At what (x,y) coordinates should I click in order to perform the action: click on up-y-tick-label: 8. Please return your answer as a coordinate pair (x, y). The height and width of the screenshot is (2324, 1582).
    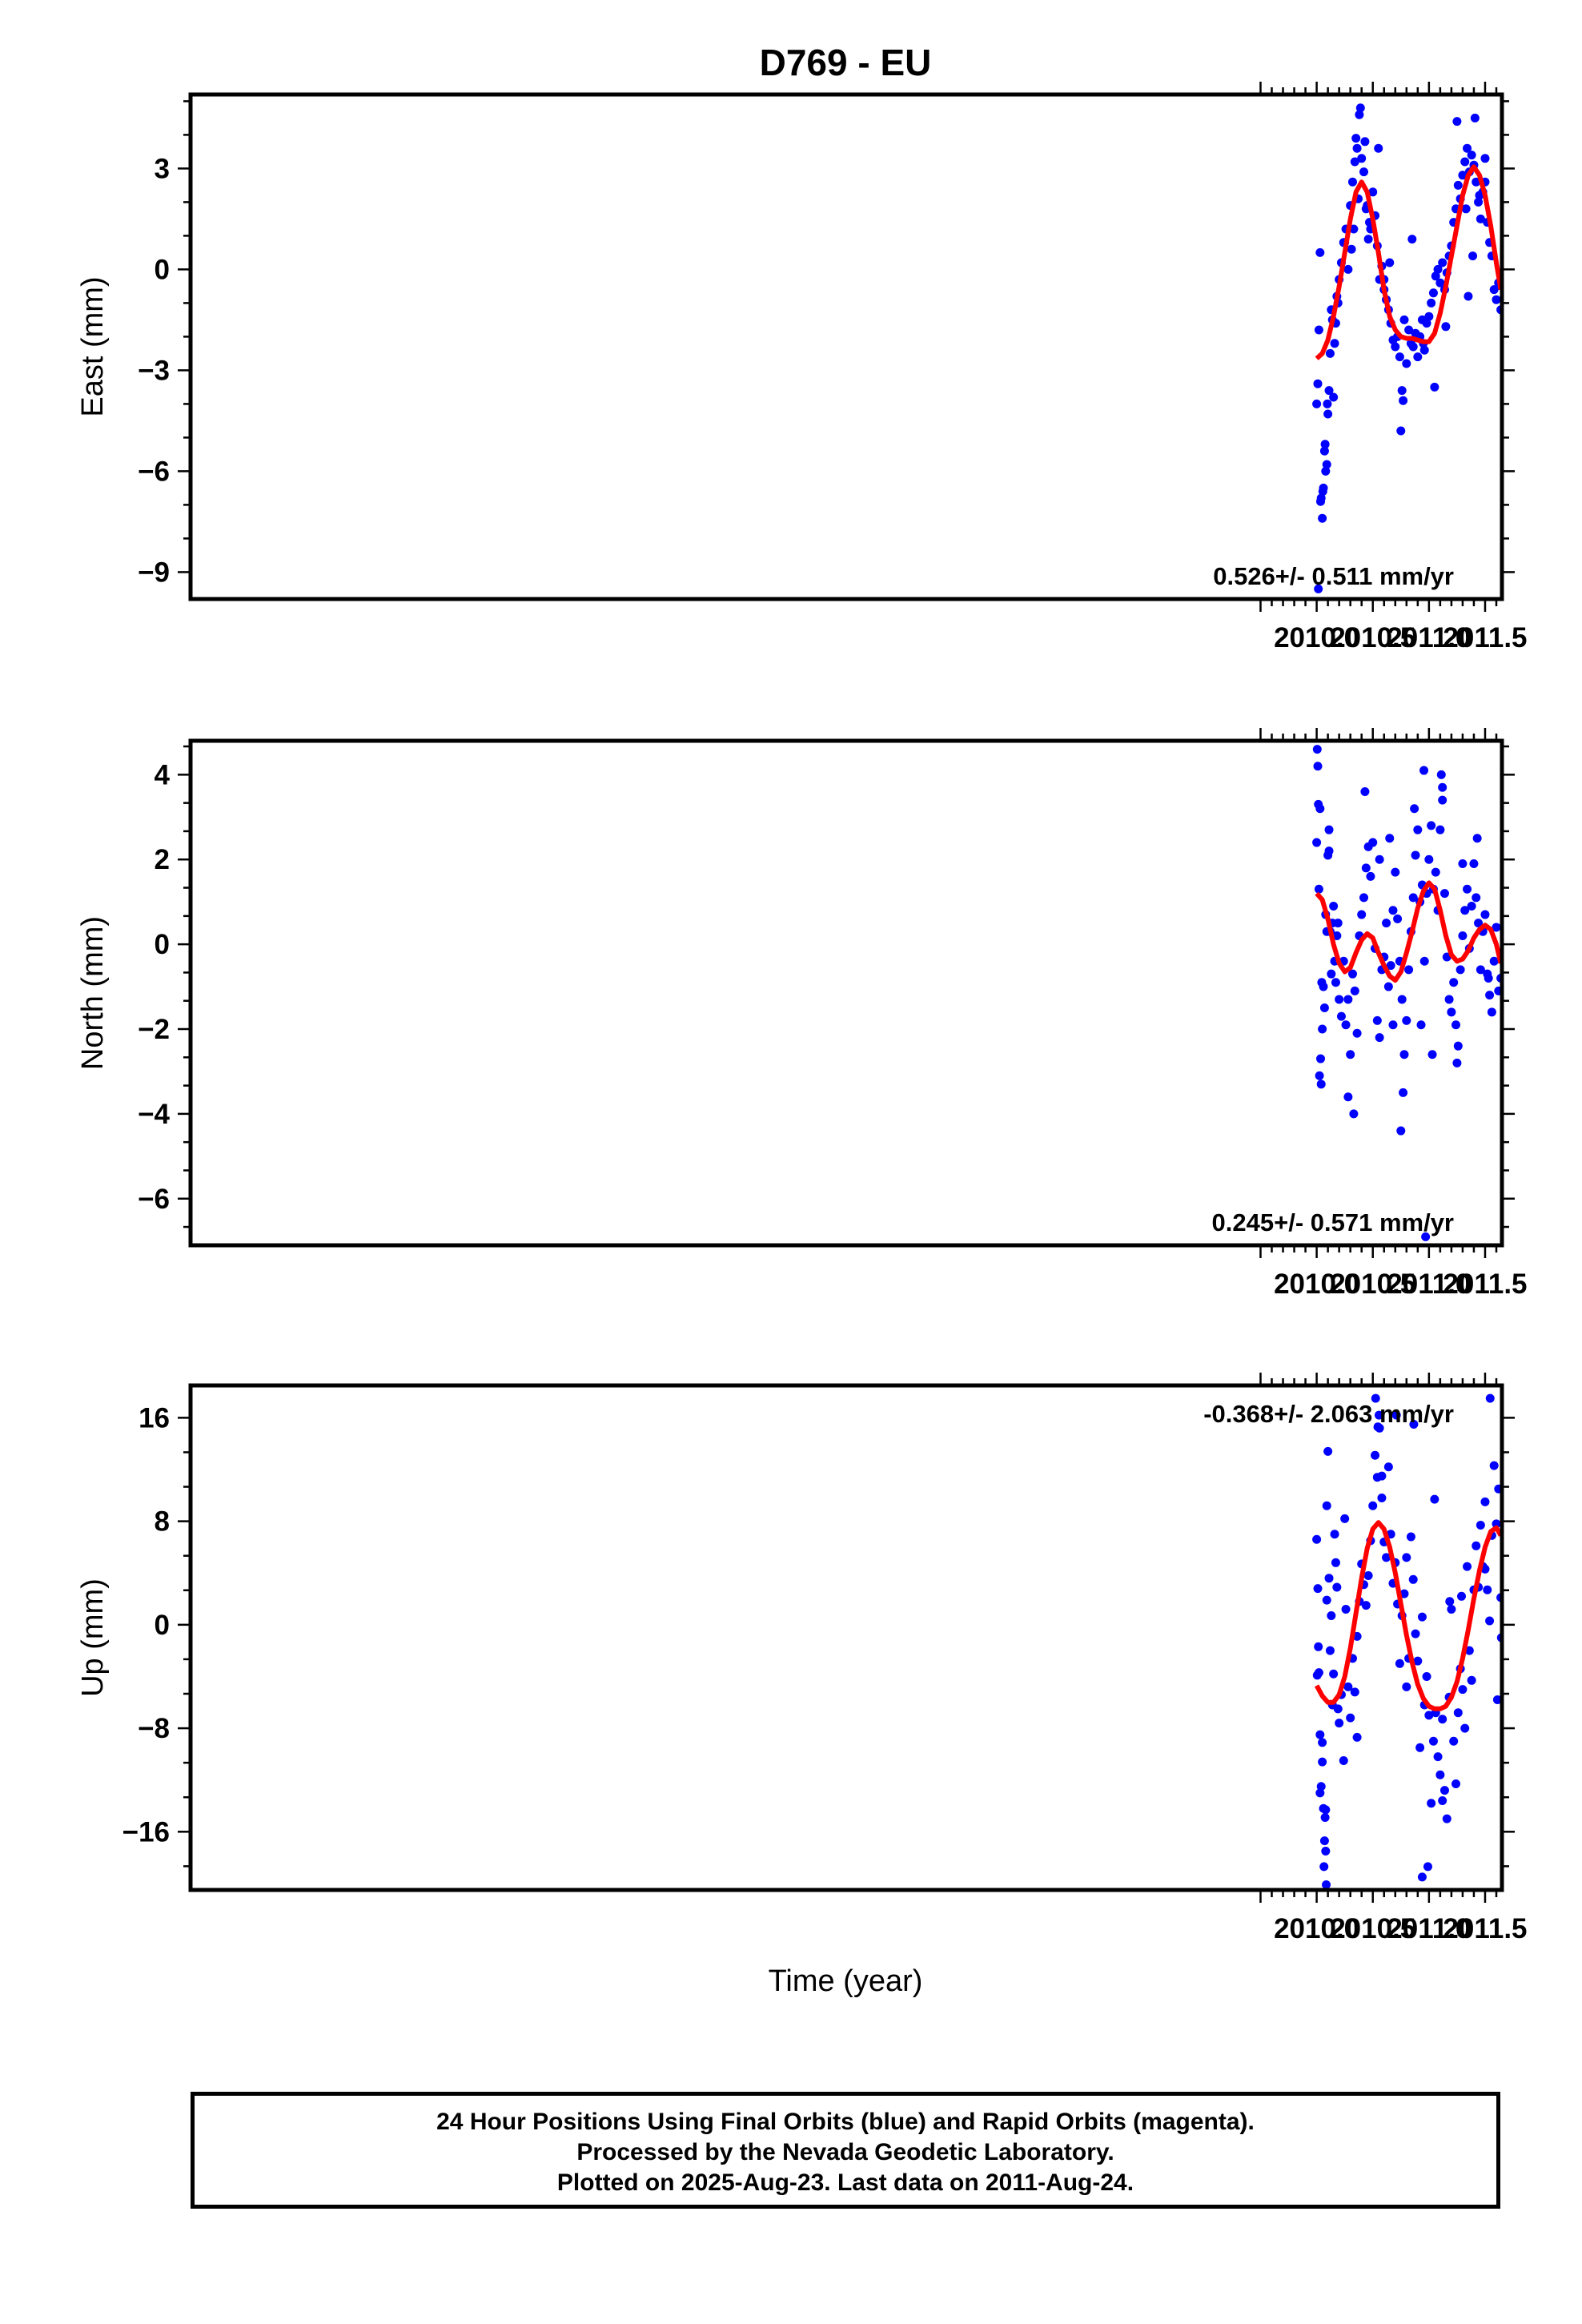
    Looking at the image, I should click on (162, 1522).